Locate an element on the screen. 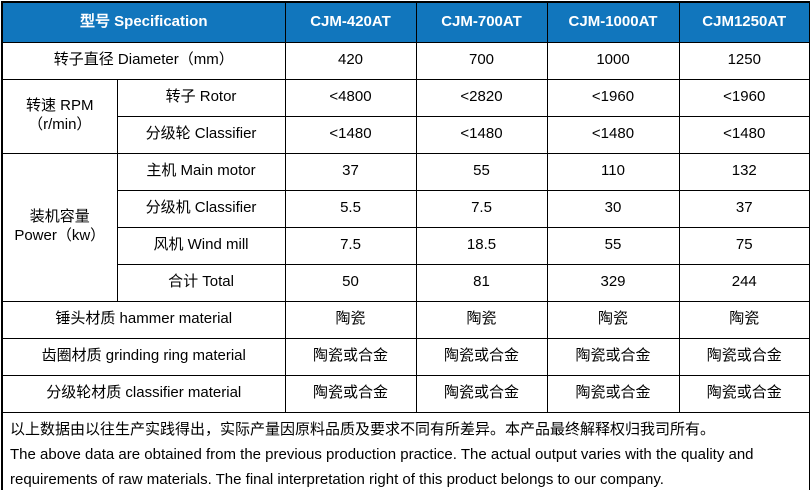  power-wind-mill-value-1: 7.5 is located at coordinates (350, 245).